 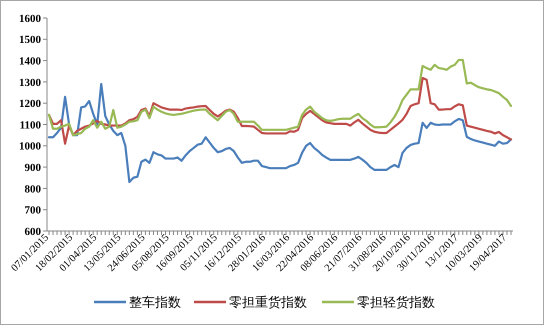 What do you see at coordinates (268, 303) in the screenshot?
I see `legend-label: 零担重货指数` at bounding box center [268, 303].